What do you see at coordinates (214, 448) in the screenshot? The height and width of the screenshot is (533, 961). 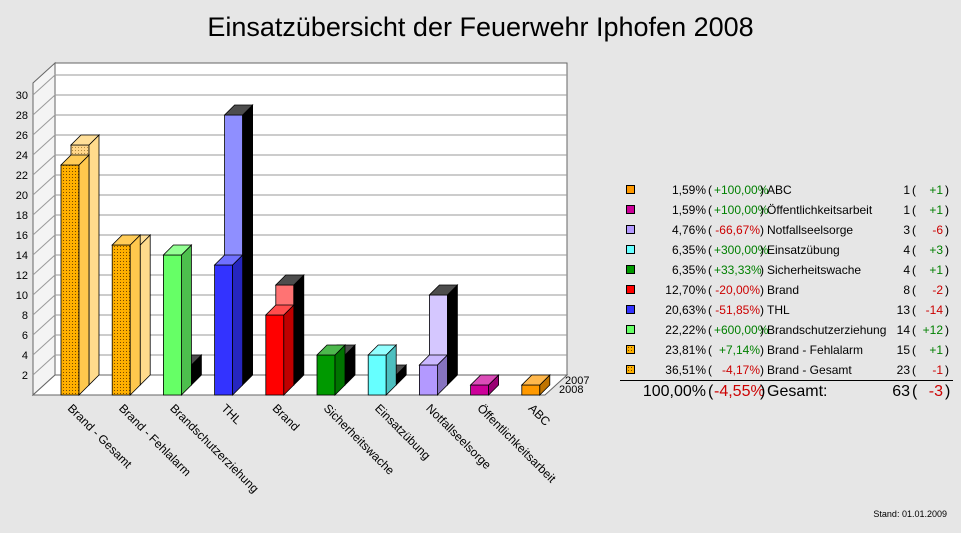 I see `x-axis-label: Brandschutzerziehung` at bounding box center [214, 448].